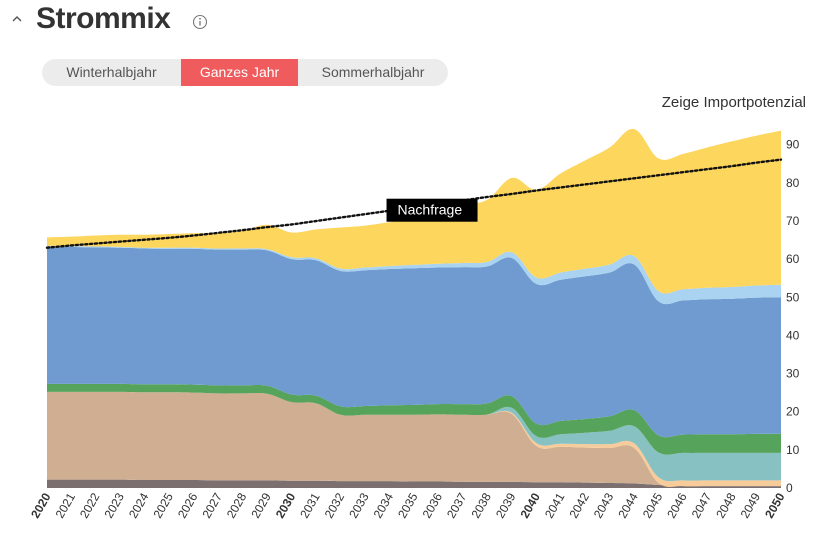 The image size is (821, 533). Describe the element at coordinates (286, 505) in the screenshot. I see `x-tick-label: 2030` at that location.